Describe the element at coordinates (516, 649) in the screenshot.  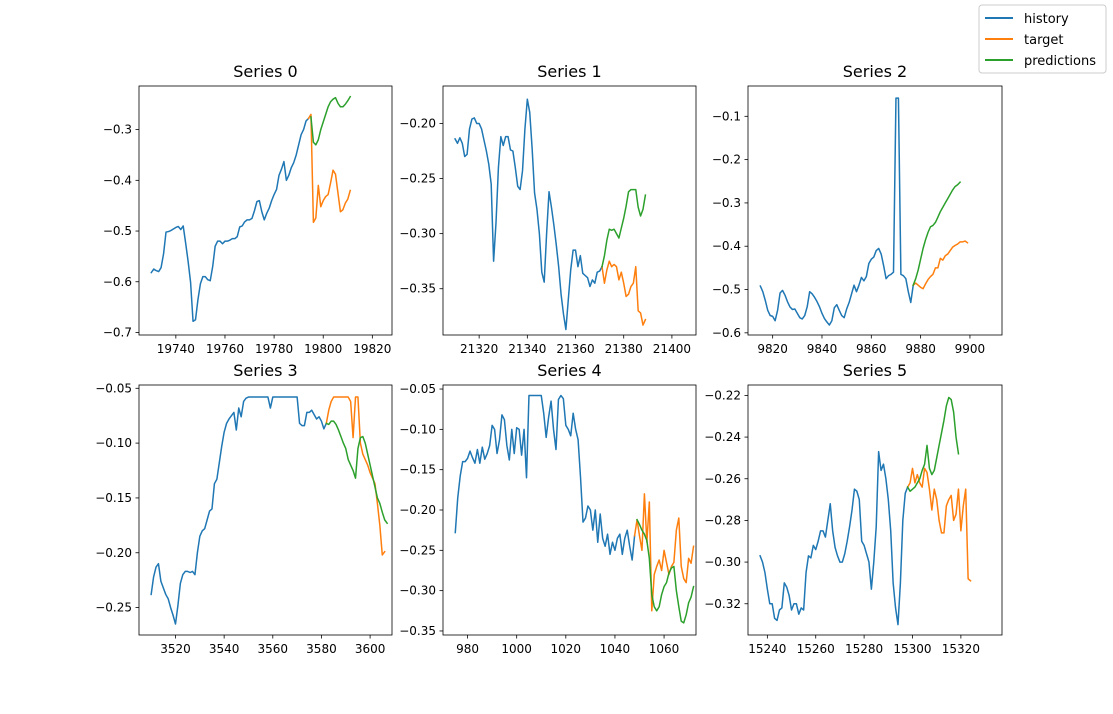
I see `x-tick-label: 1000` at that location.